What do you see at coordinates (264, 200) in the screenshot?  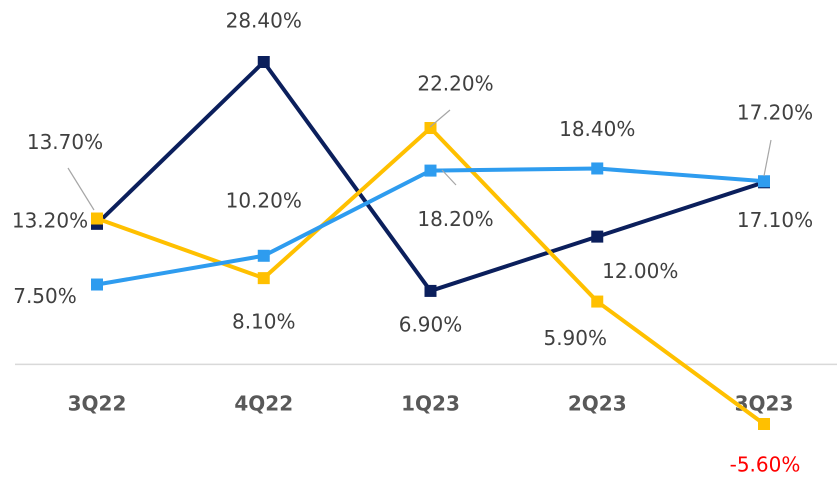 I see `data-label: 10.20%` at bounding box center [264, 200].